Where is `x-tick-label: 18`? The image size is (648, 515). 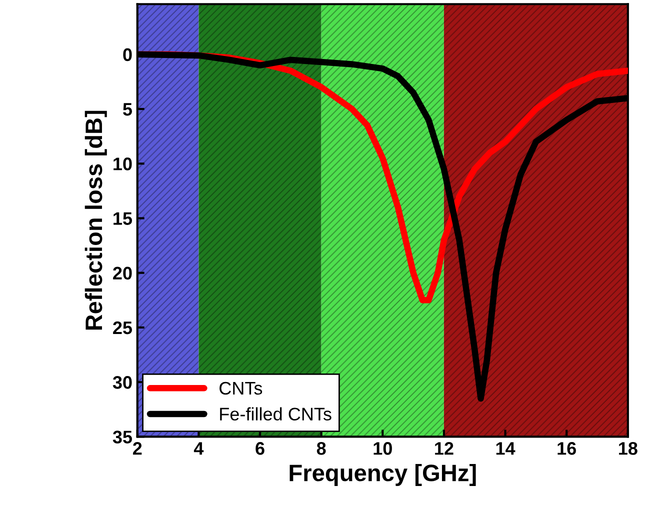
x-tick-label: 18 is located at coordinates (628, 448).